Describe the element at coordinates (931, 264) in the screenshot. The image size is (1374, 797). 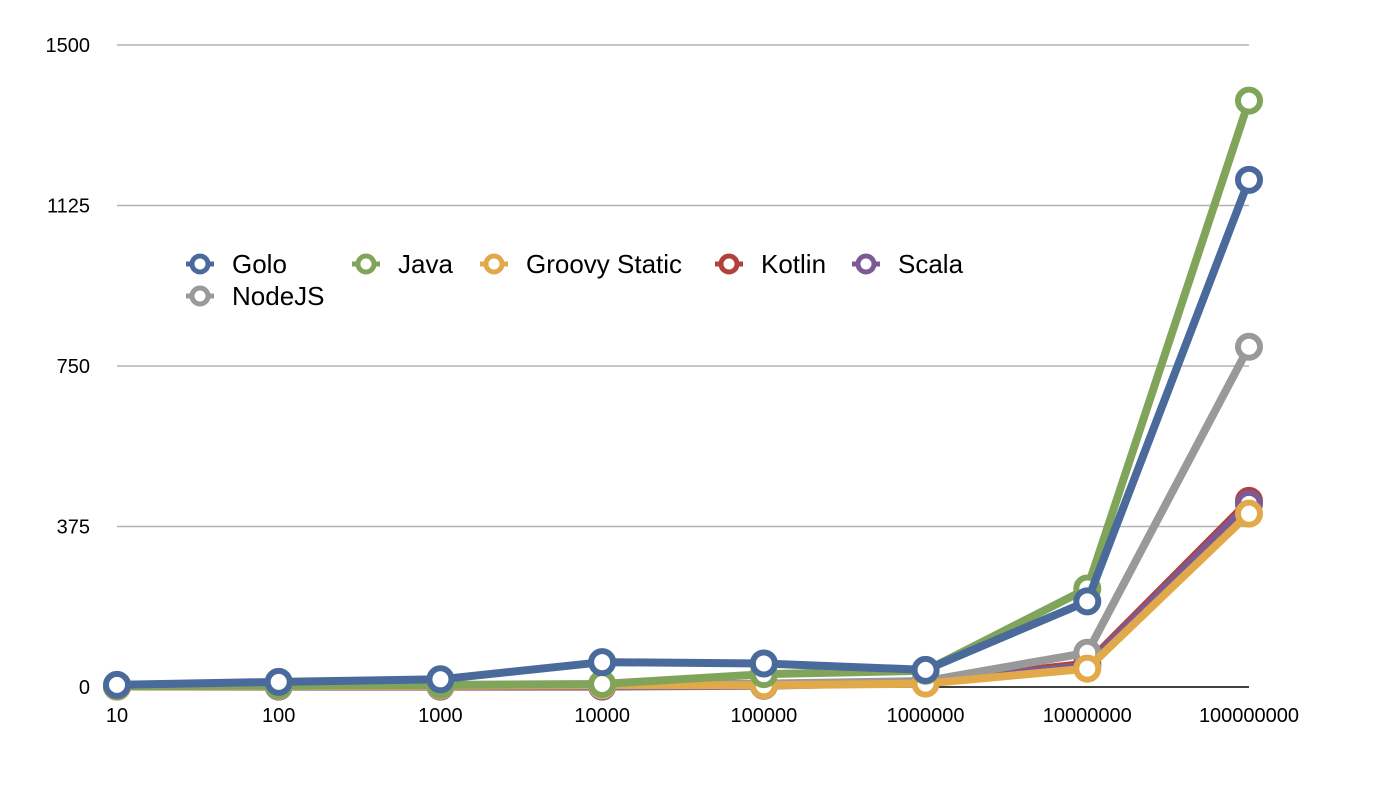
I see `legend-label: Scala` at that location.